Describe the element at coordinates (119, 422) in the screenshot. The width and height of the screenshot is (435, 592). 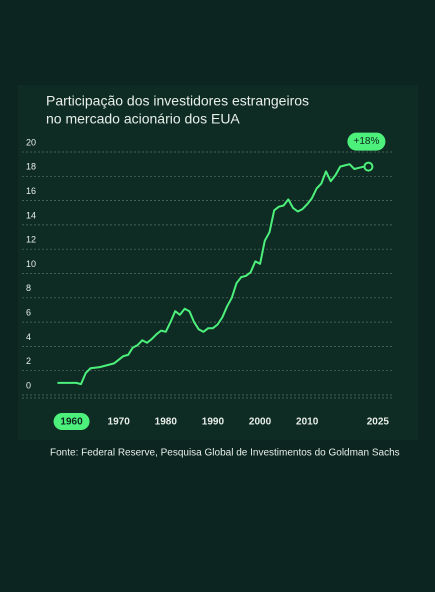
I see `x-tick-label: 1970` at that location.